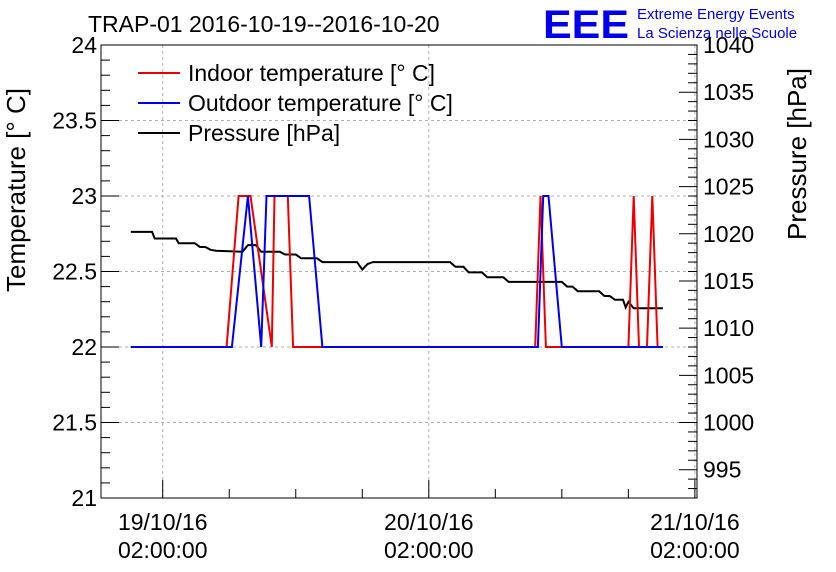 The image size is (836, 572). What do you see at coordinates (264, 133) in the screenshot?
I see `legend-label-pressure: Pressure [hPa]` at bounding box center [264, 133].